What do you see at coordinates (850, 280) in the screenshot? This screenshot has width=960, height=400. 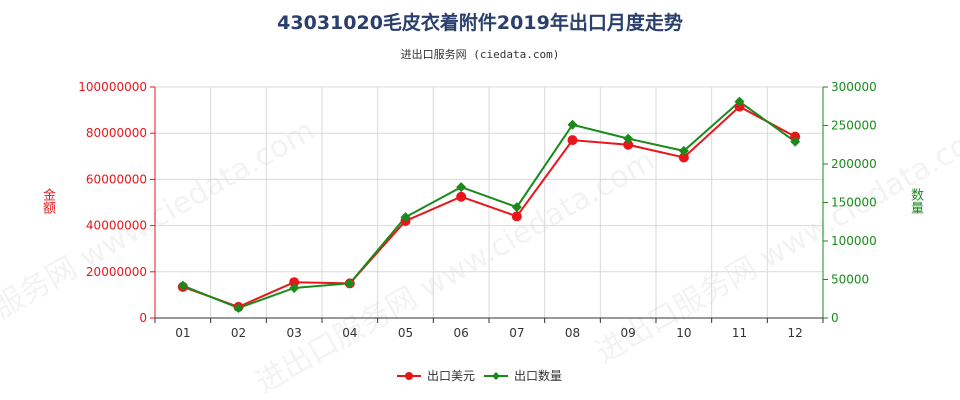 I see `y-right-tick-label: 50000` at bounding box center [850, 280].